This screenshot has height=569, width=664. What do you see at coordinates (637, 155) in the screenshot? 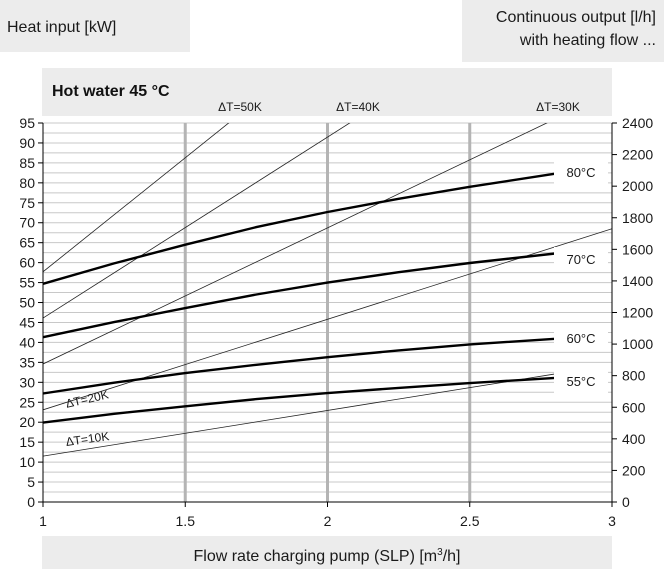
I see `y-right-tick-label: 2200` at bounding box center [637, 155].